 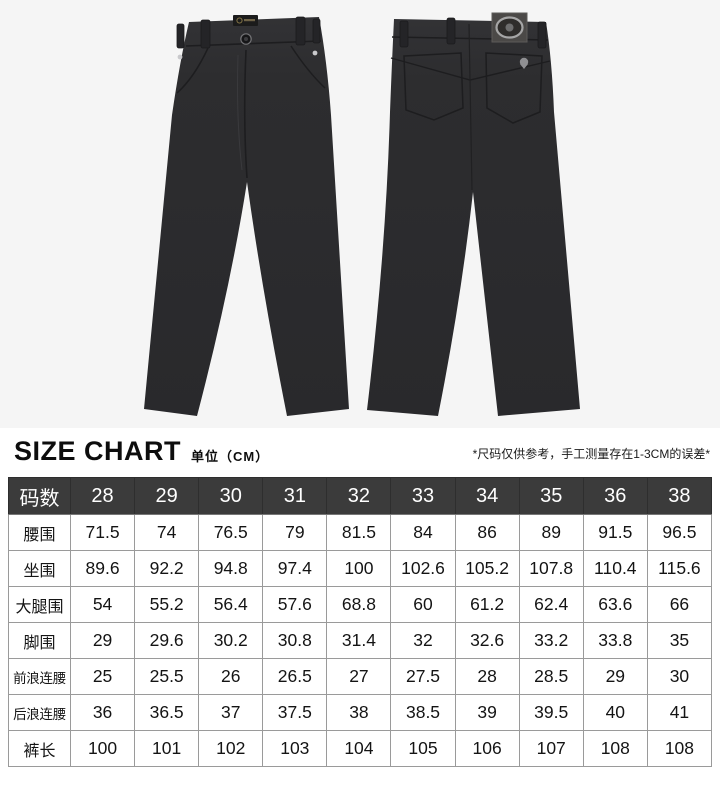 I want to click on size-value-cell: 30.2, so click(x=231, y=640).